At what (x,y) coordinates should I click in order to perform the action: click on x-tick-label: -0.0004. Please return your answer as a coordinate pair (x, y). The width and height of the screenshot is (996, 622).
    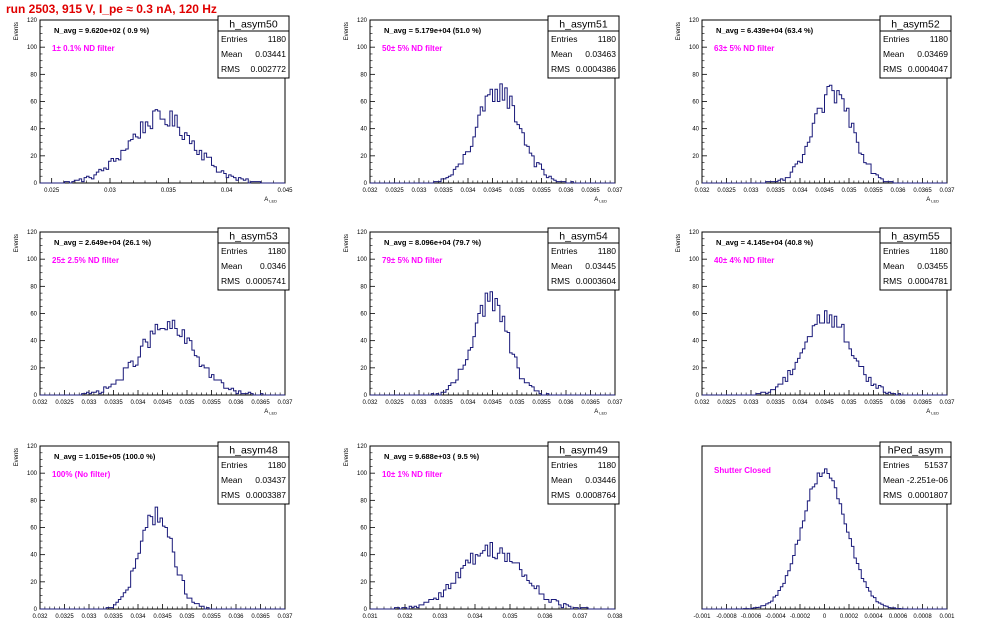
    Looking at the image, I should click on (775, 617).